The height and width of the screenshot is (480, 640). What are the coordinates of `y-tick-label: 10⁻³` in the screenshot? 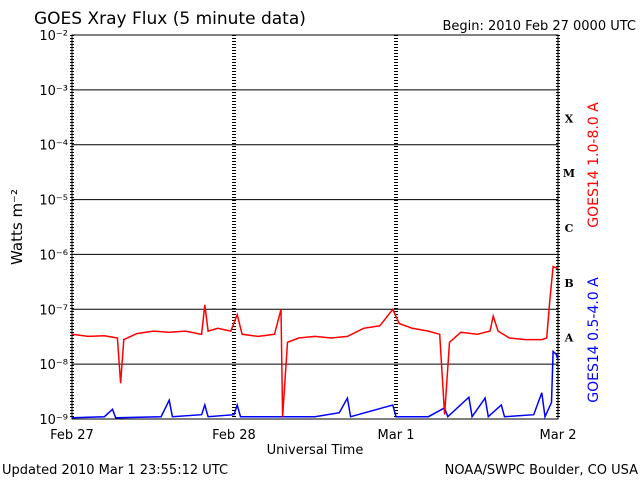 It's located at (53, 91).